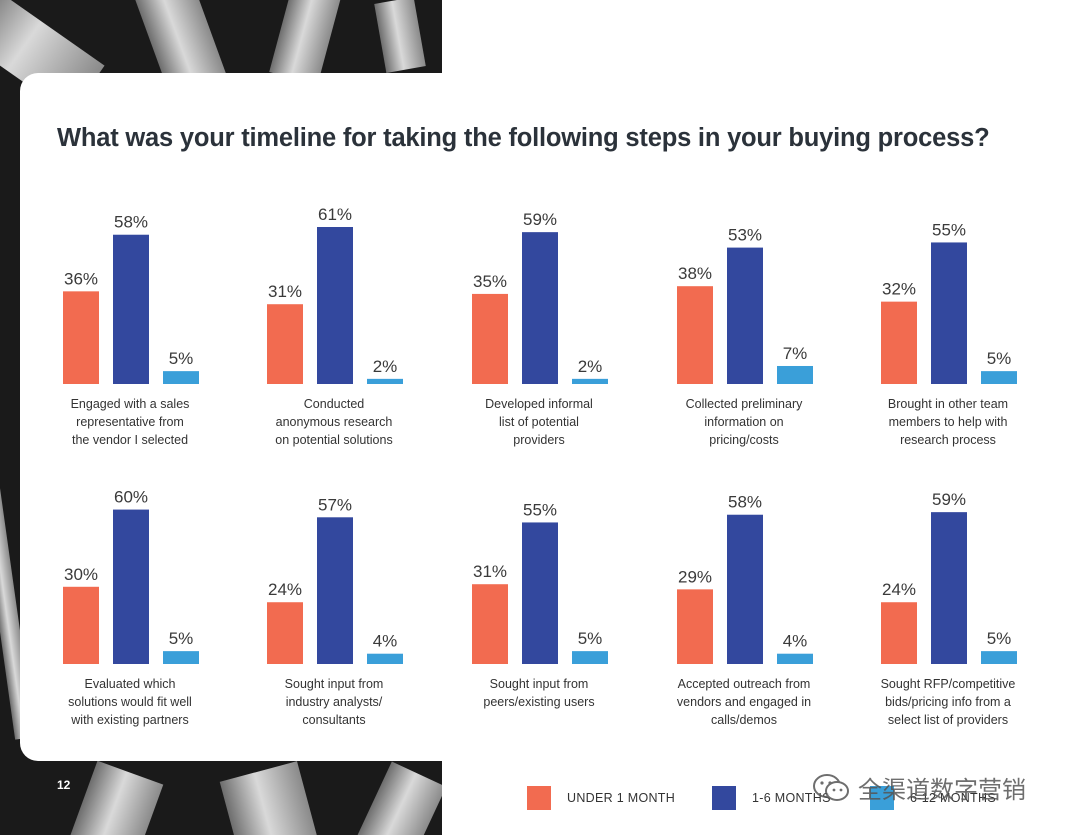  Describe the element at coordinates (744, 440) in the screenshot. I see `category-label-line: pricing/costs` at that location.